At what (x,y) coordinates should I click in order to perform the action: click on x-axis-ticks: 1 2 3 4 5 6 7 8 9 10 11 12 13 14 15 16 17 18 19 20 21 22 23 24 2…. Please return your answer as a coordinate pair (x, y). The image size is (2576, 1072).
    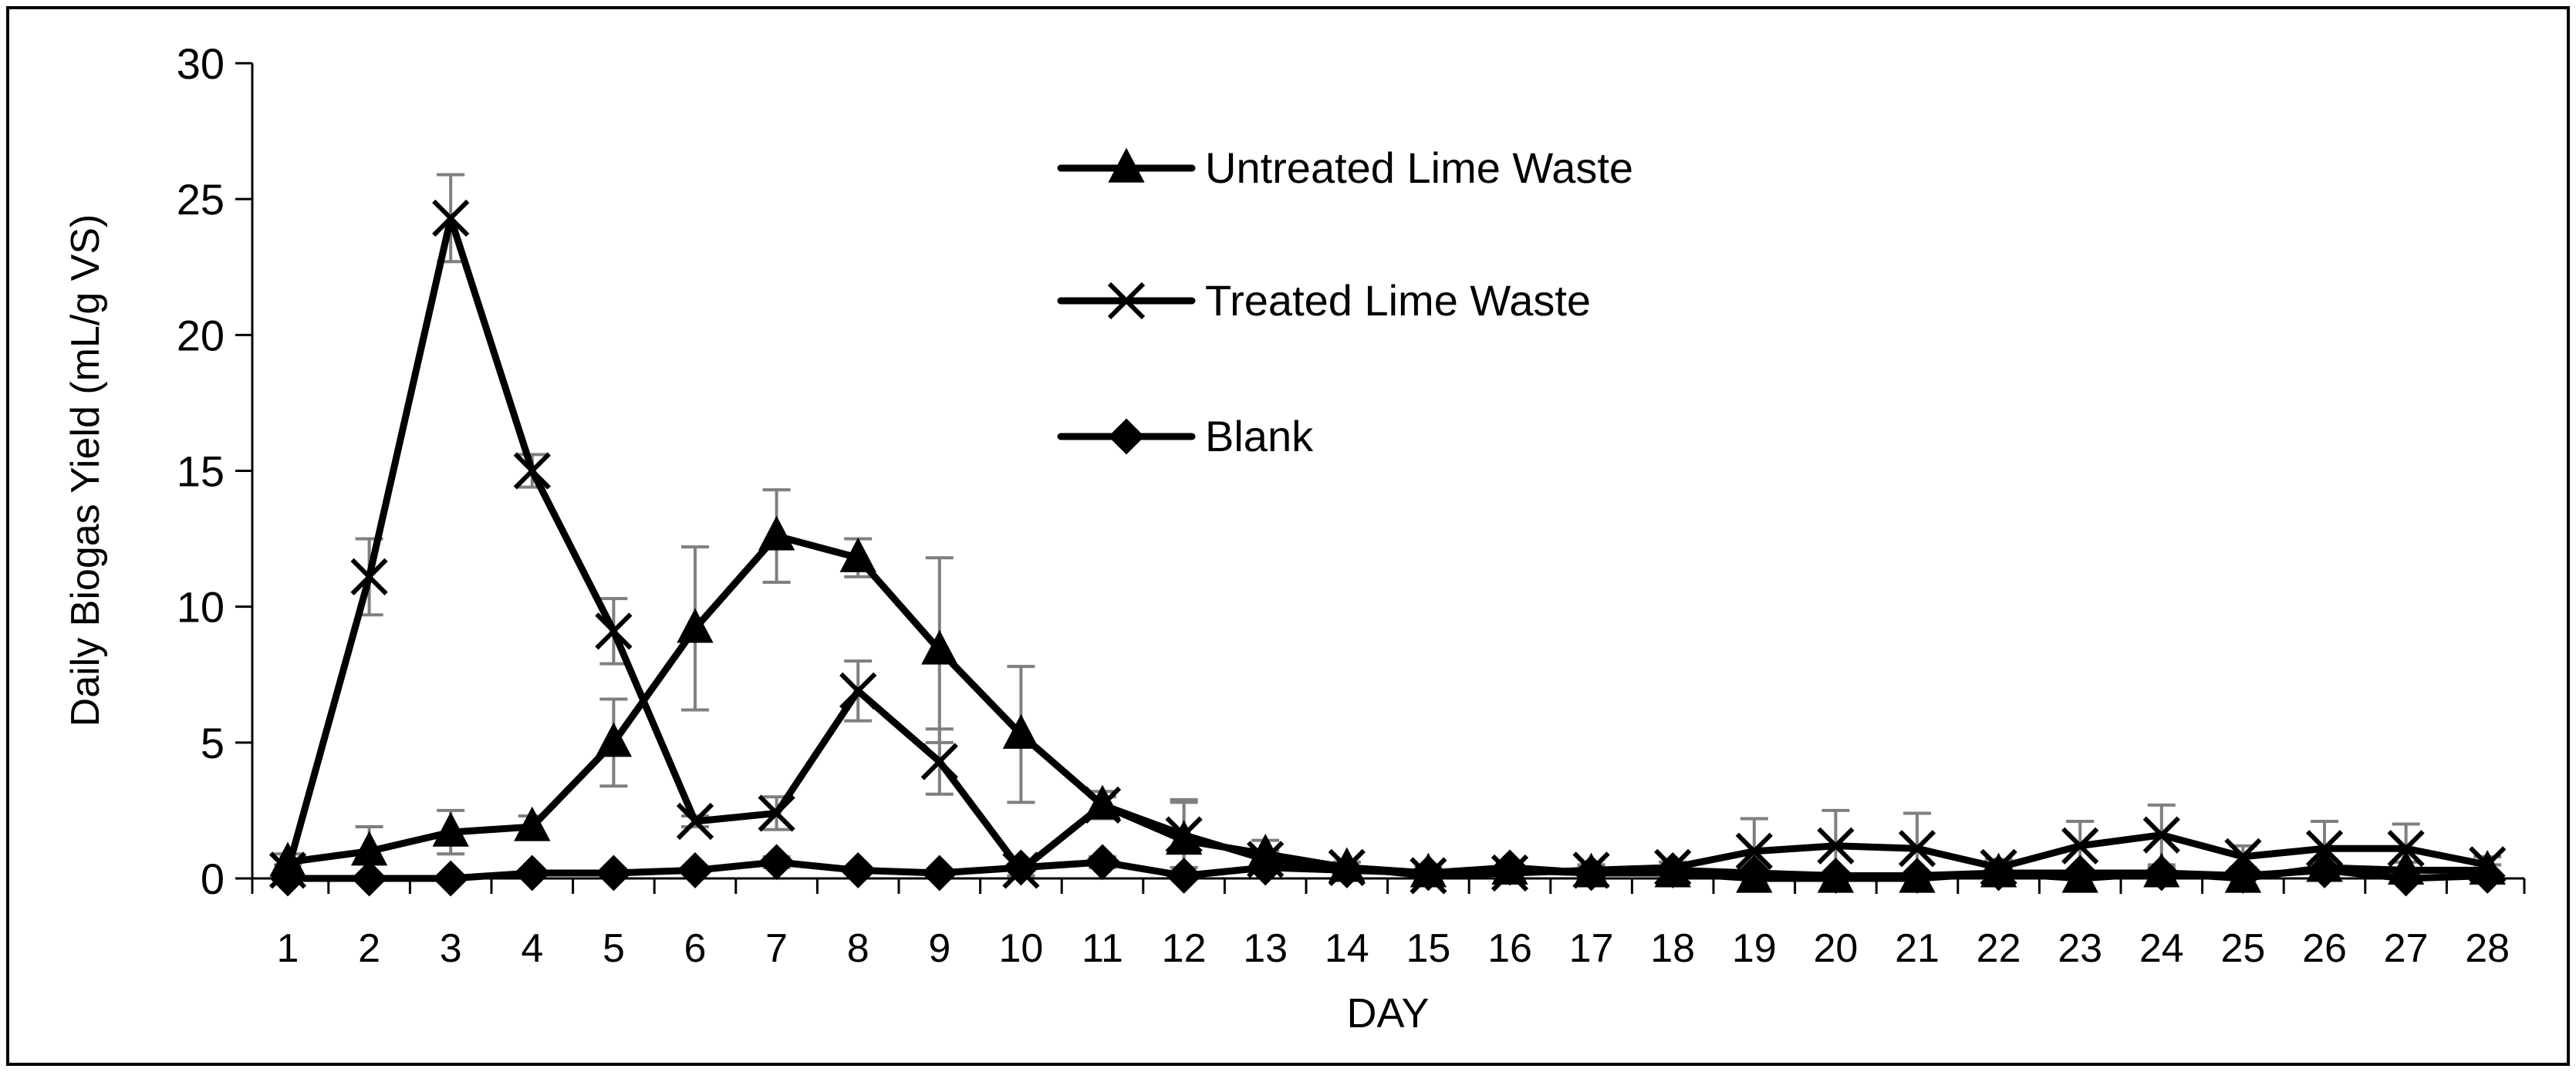
    Looking at the image, I should click on (1388, 924).